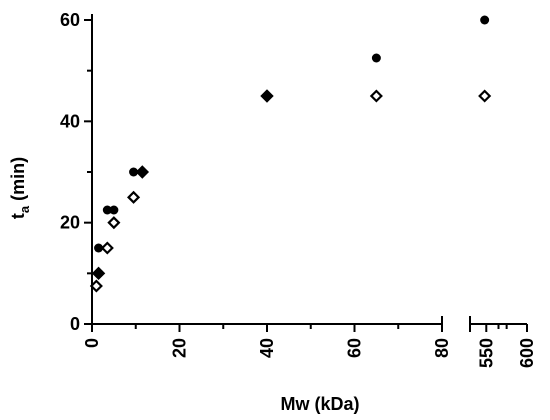 This screenshot has width=550, height=420. Describe the element at coordinates (70, 223) in the screenshot. I see `y-tick-label: 20` at that location.